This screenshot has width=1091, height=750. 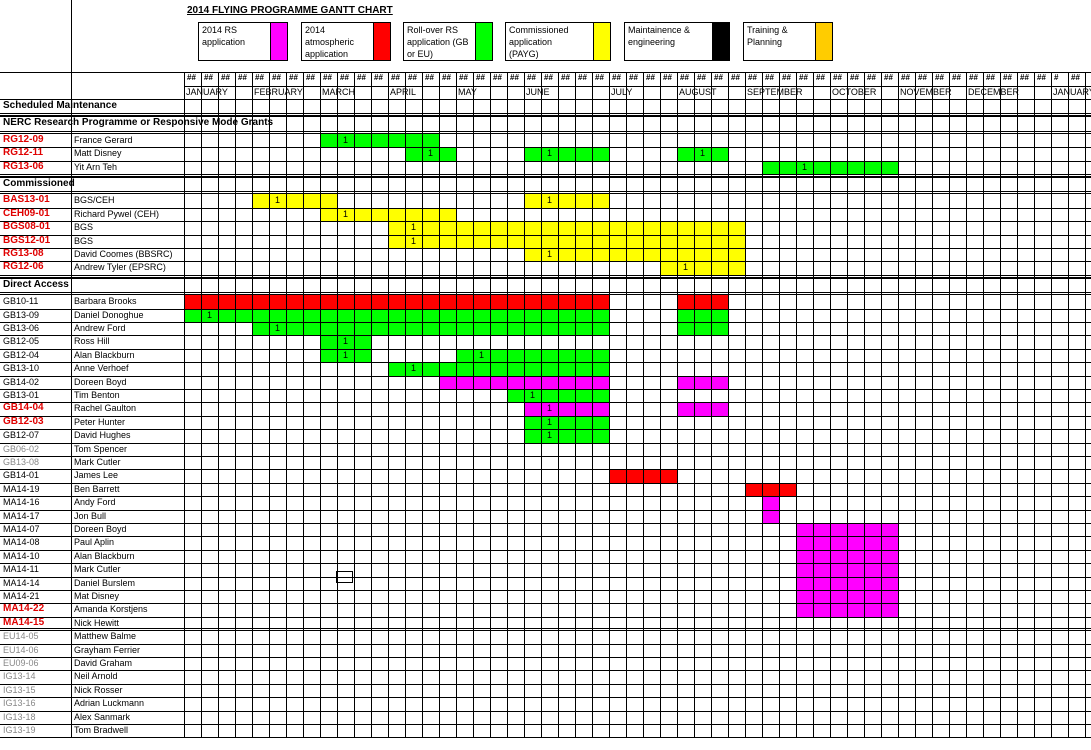 What do you see at coordinates (96, 166) in the screenshot?
I see `pi-name: Yit Arn Teh` at bounding box center [96, 166].